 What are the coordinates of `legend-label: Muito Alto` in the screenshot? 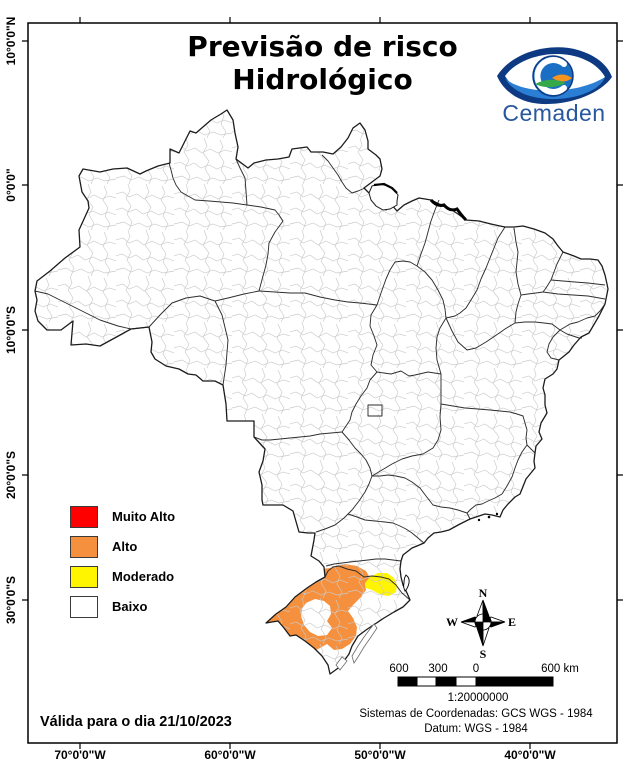 It's located at (144, 516).